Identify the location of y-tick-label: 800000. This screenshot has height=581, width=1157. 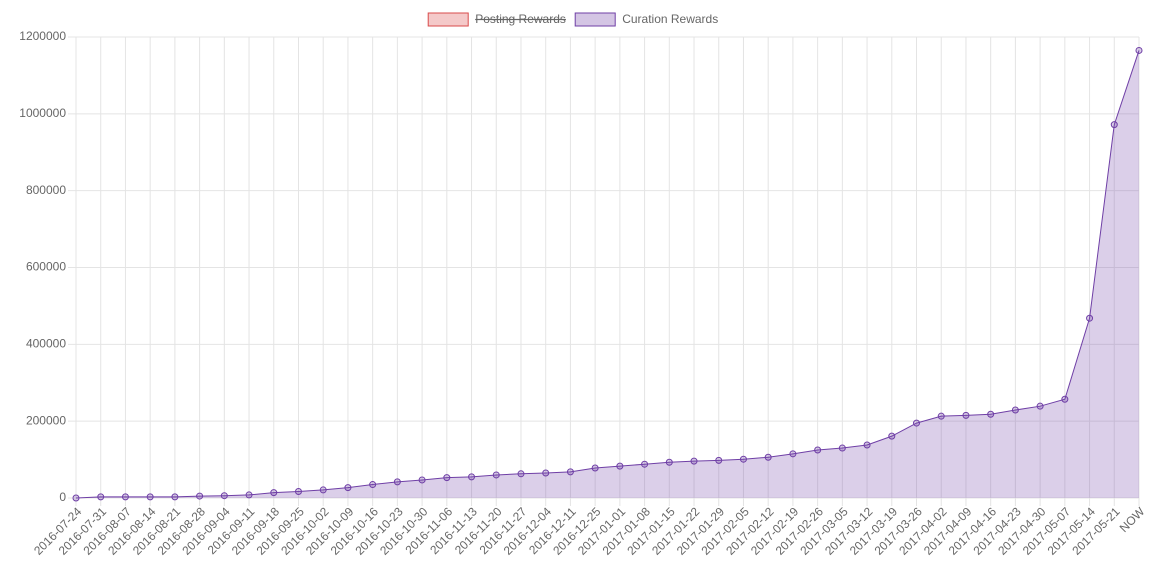
(46, 190).